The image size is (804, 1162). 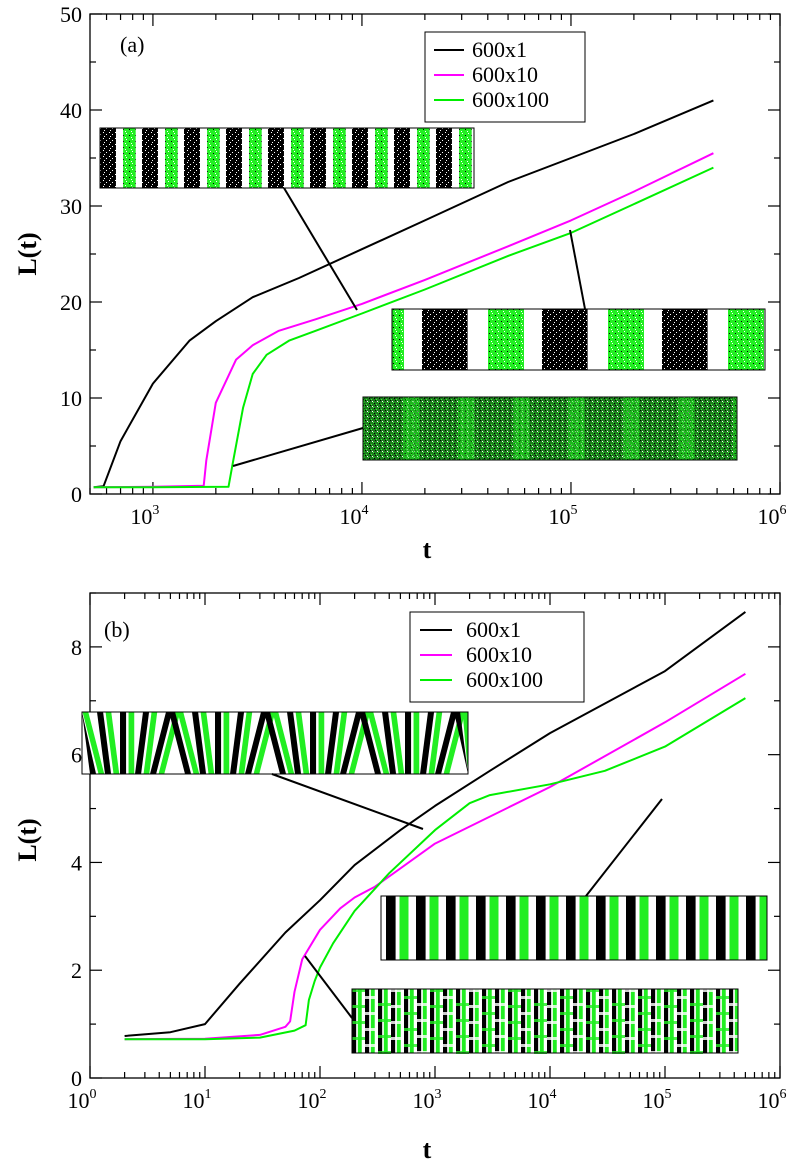 What do you see at coordinates (657, 1100) in the screenshot?
I see `x-tick-label: 10⁵` at bounding box center [657, 1100].